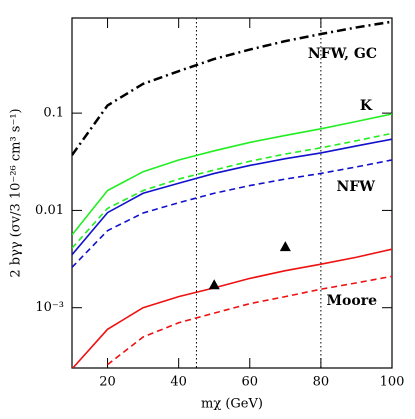 This screenshot has width=415, height=419. What do you see at coordinates (366, 106) in the screenshot?
I see `curve-label: K` at bounding box center [366, 106].